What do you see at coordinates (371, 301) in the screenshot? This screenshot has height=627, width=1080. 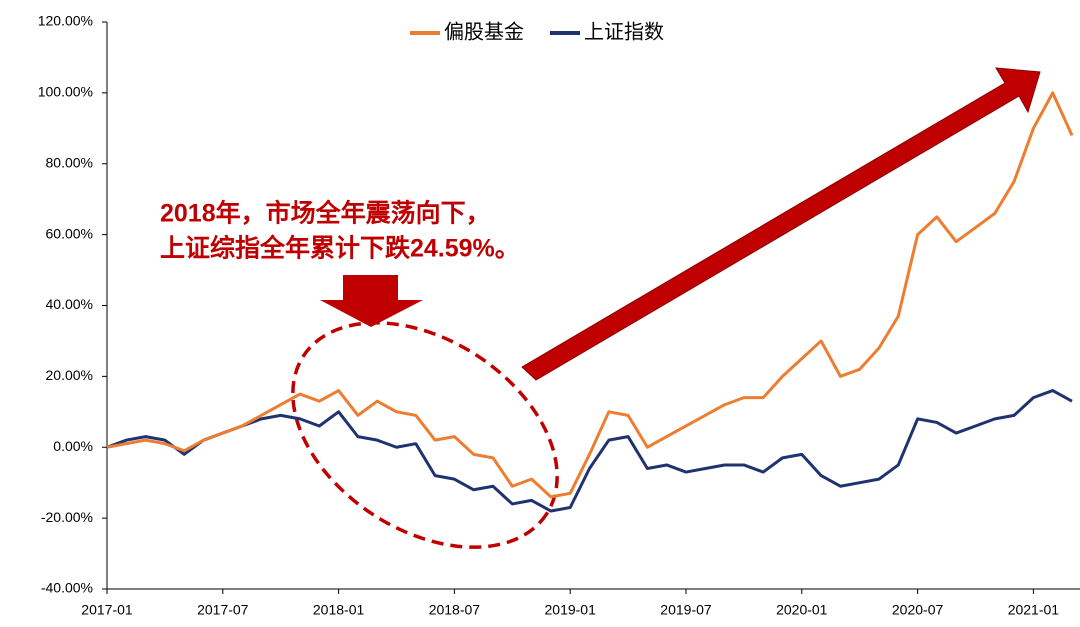 I see `down-arrow` at bounding box center [371, 301].